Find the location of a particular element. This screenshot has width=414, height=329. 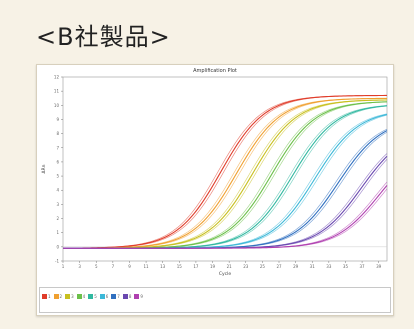

y-tick-label: 5 is located at coordinates (57, 176).